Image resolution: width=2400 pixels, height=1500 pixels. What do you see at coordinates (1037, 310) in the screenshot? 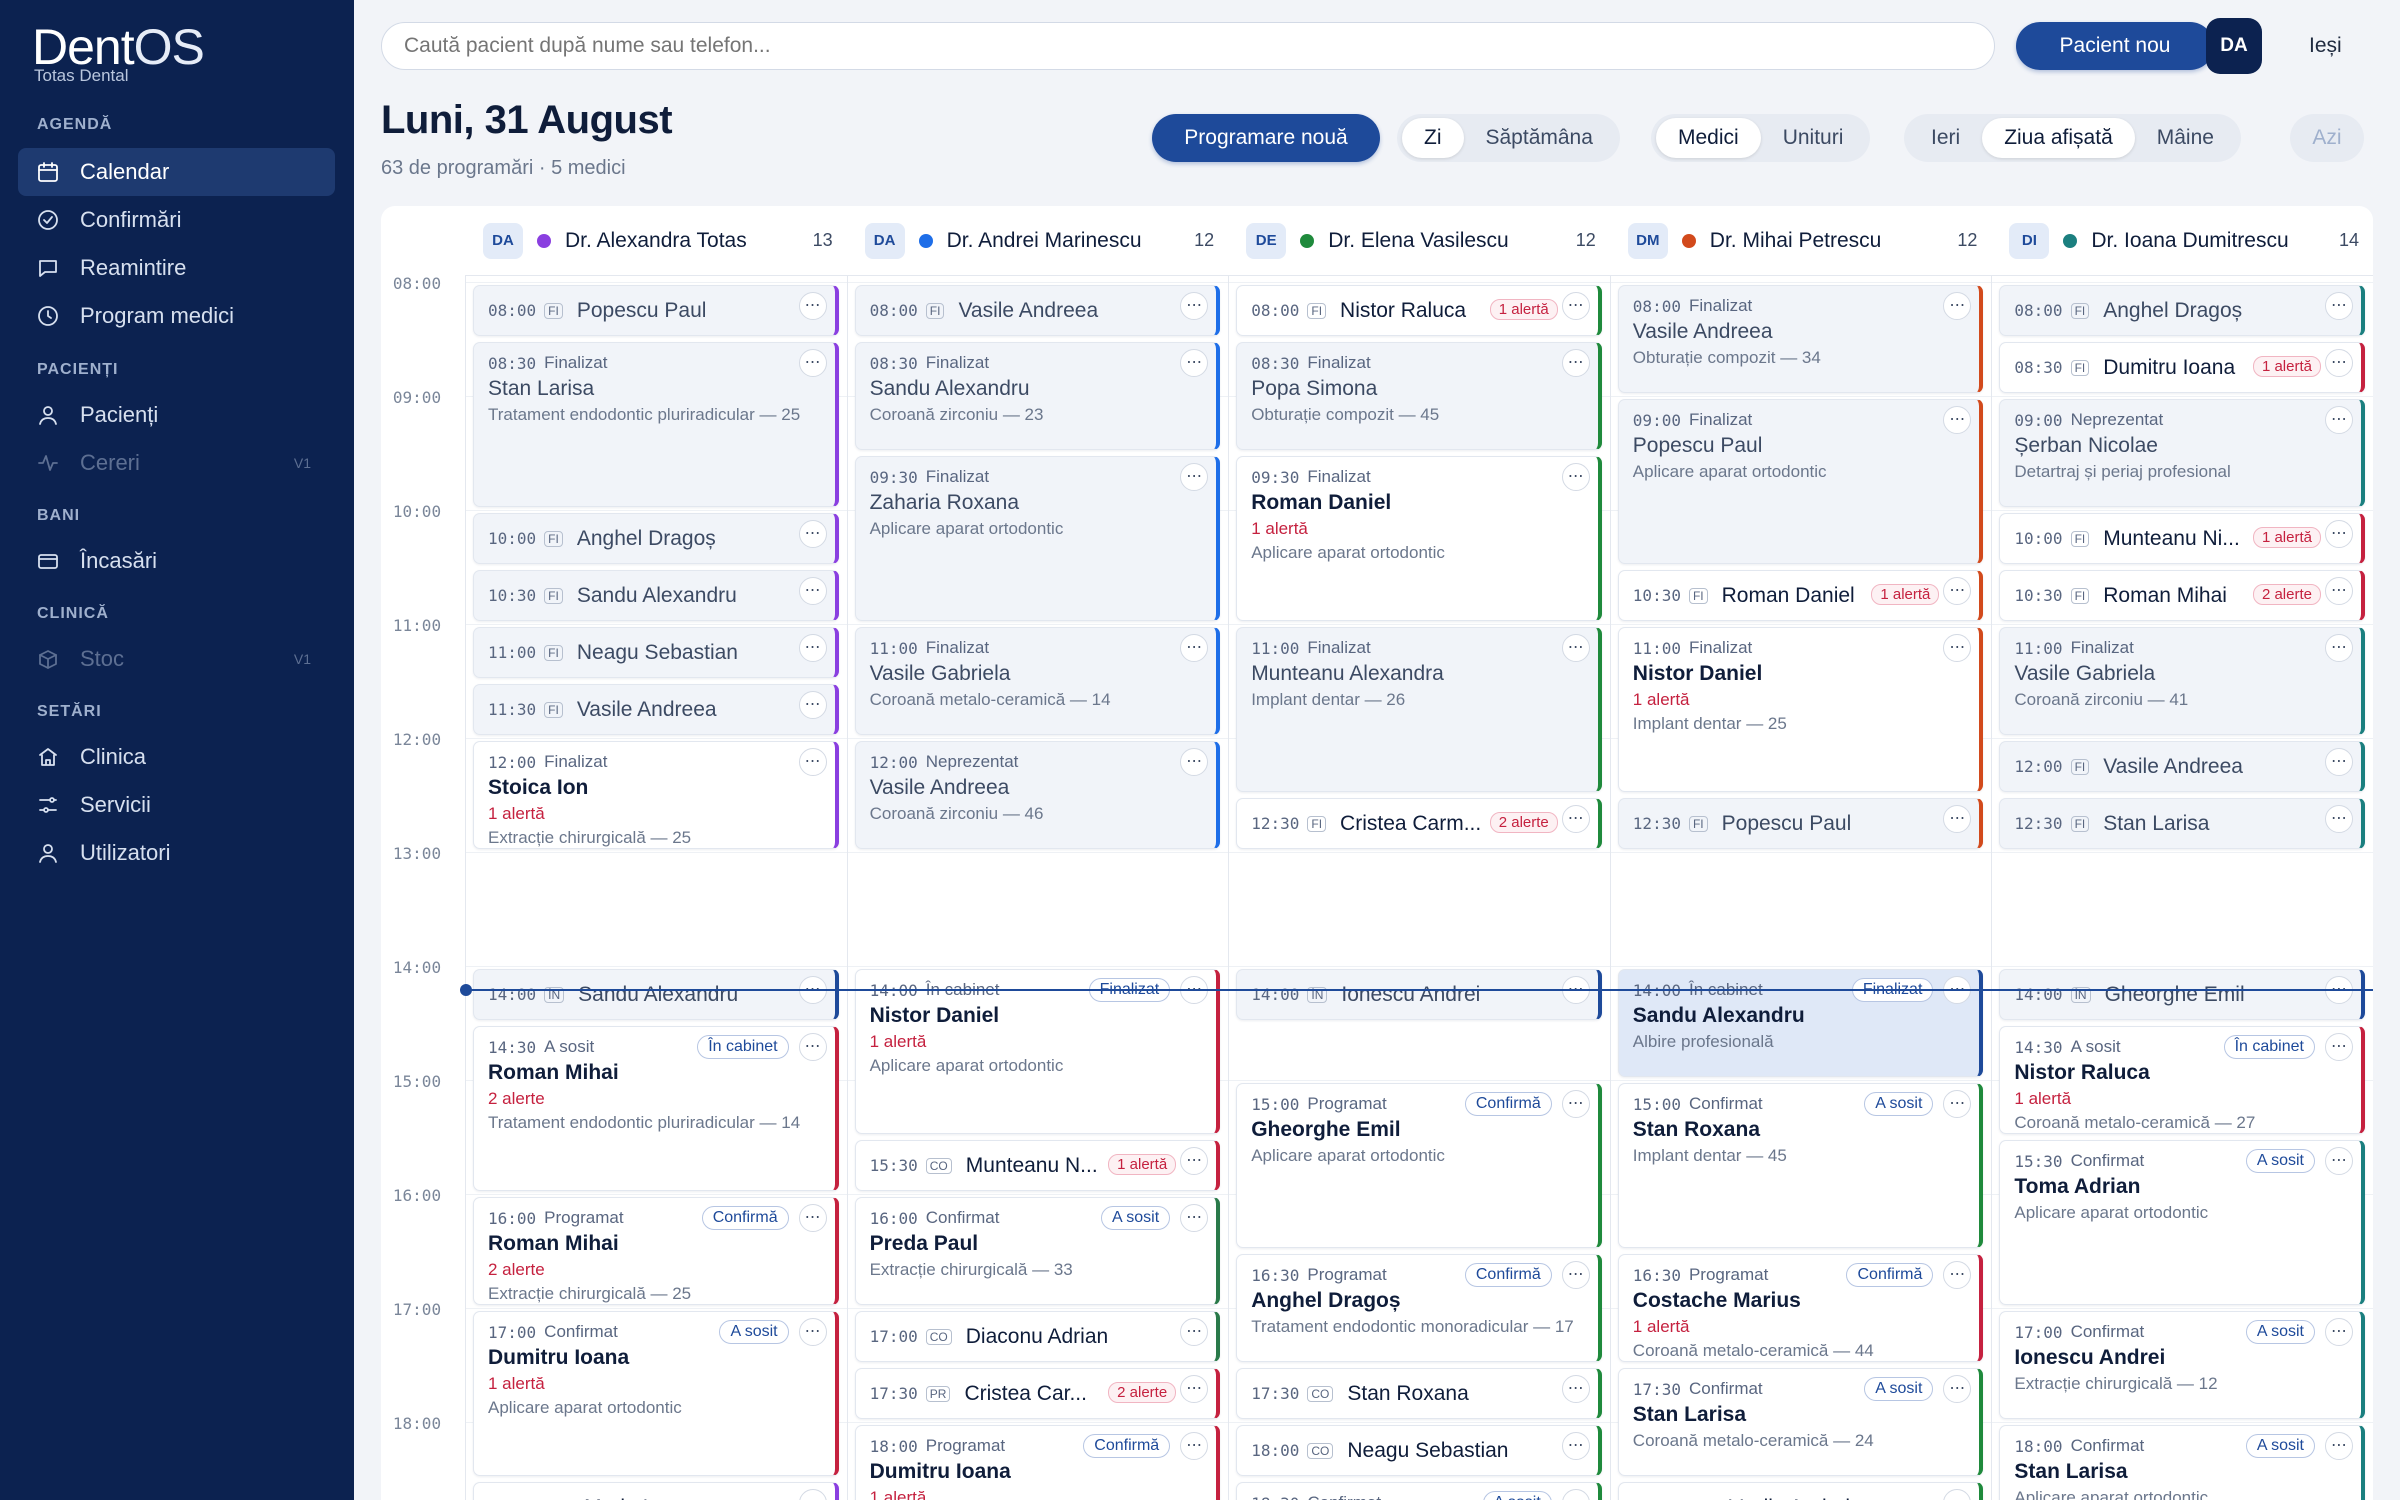
I see `appointment-card: 08:00 FI Vasile Andreea ⋯` at bounding box center [1037, 310].